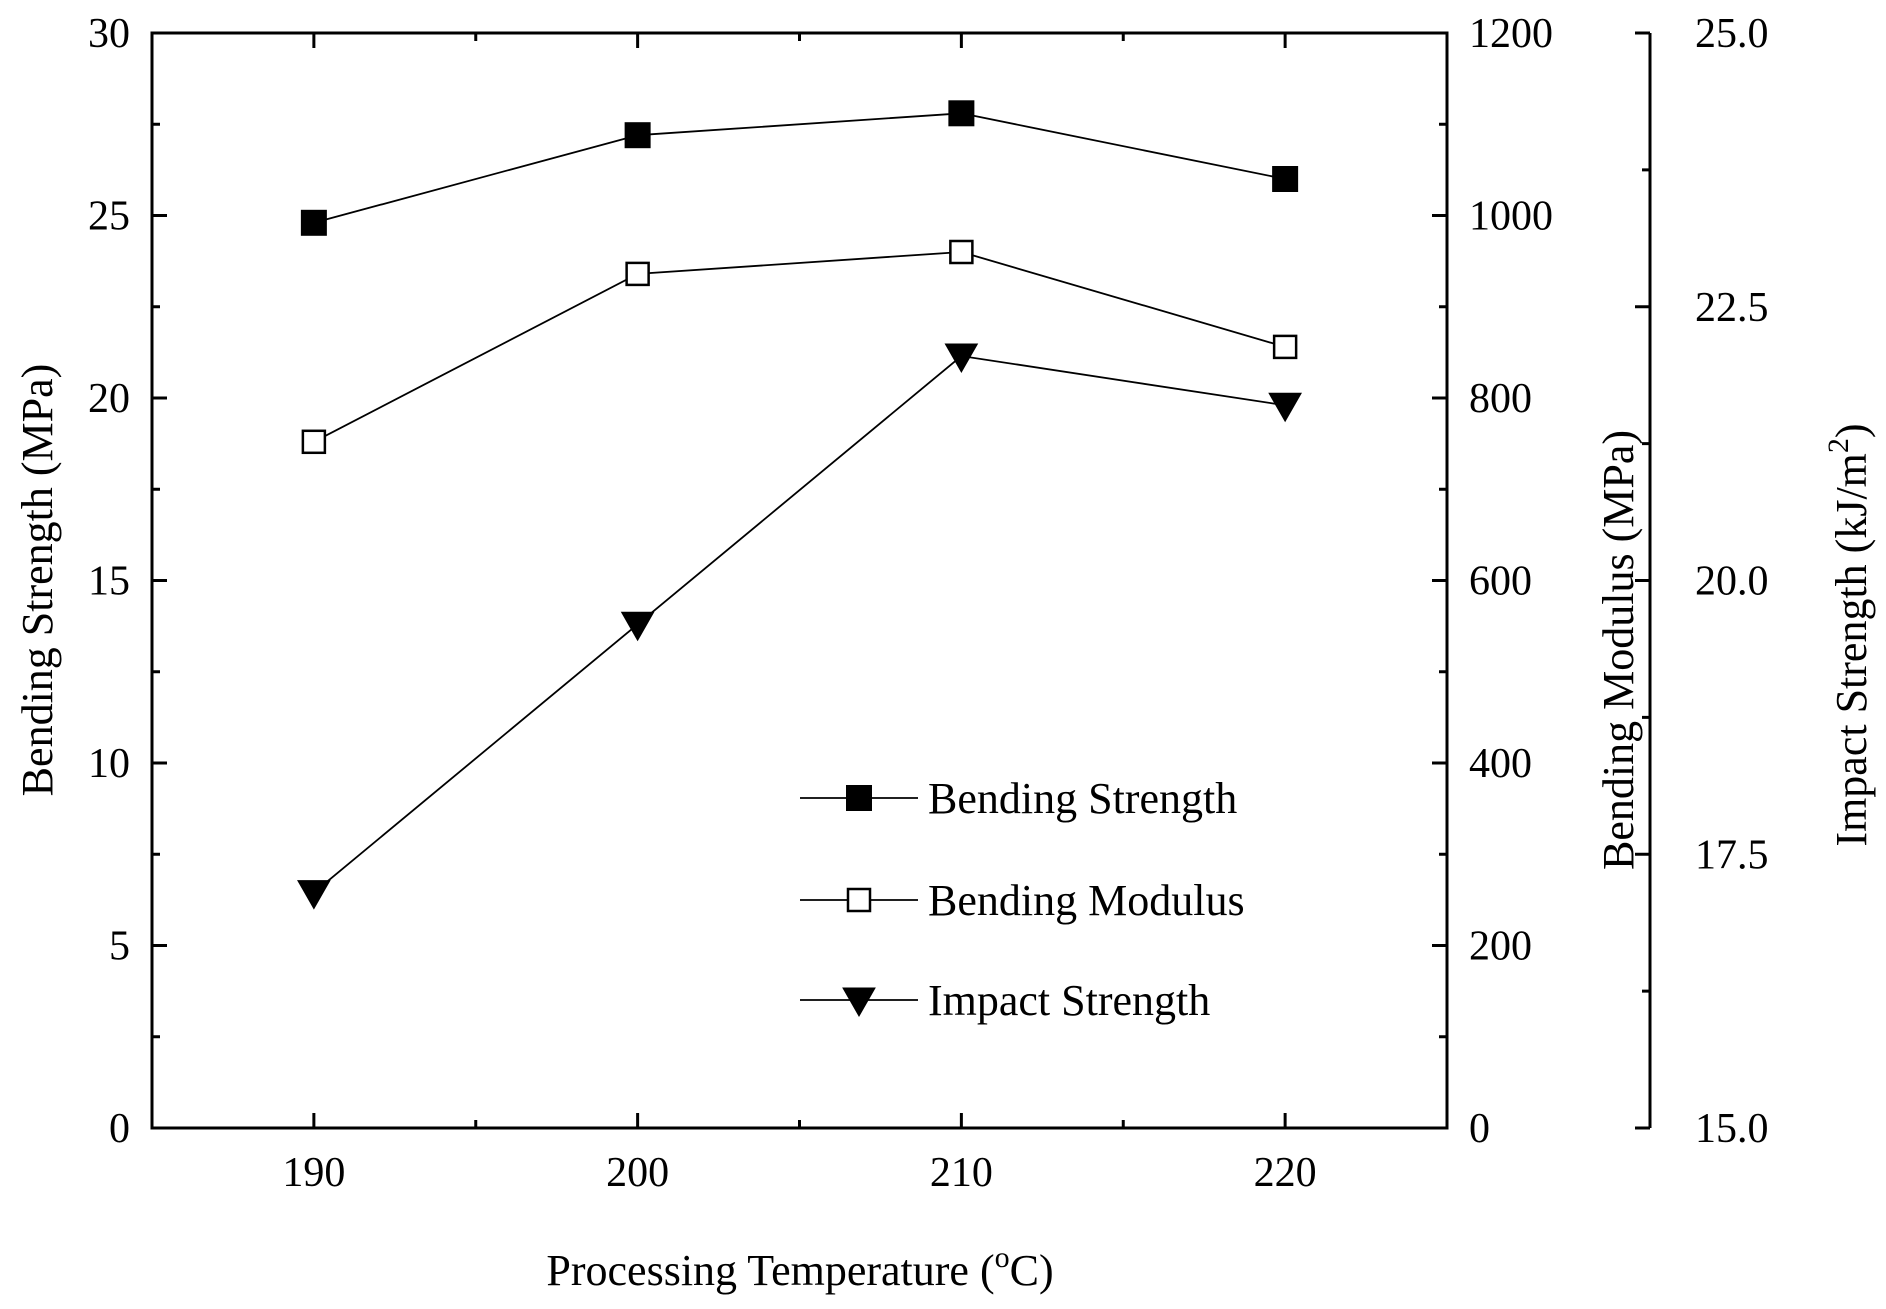  Describe the element at coordinates (109, 399) in the screenshot. I see `left-y-tick-label: 20` at that location.